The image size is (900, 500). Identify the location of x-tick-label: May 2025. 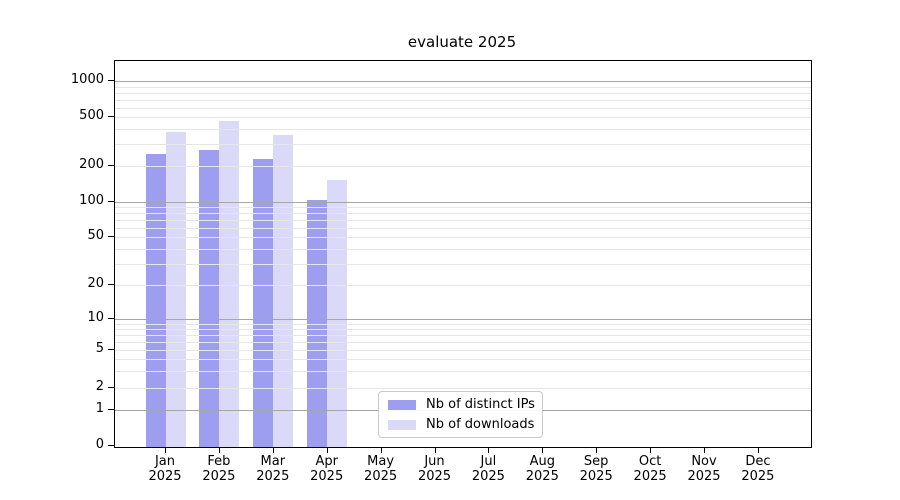
(381, 469).